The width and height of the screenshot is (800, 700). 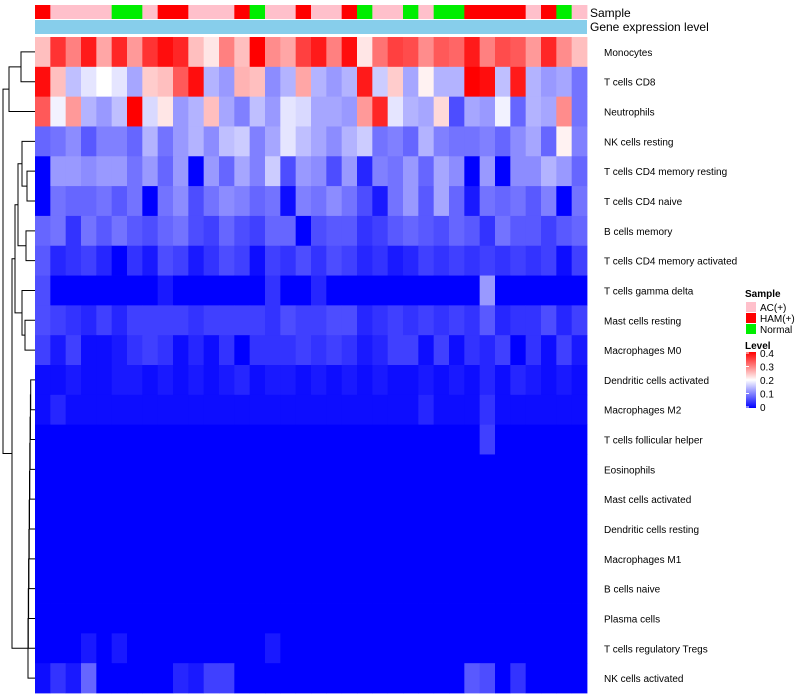 I want to click on row-dendrogram, so click(x=18, y=365).